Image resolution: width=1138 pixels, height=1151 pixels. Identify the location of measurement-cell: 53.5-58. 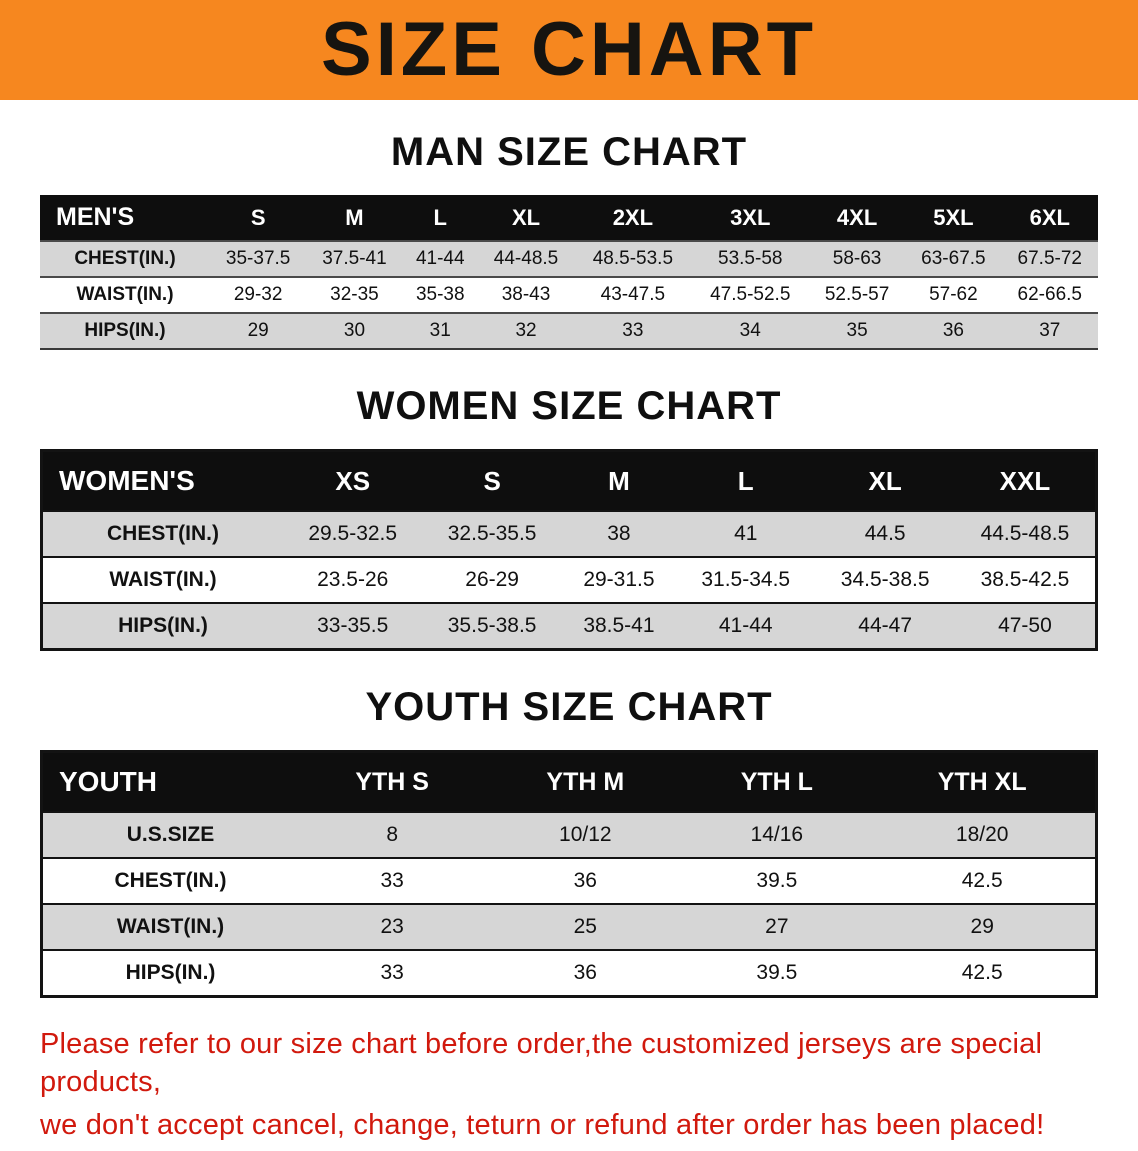
(750, 258).